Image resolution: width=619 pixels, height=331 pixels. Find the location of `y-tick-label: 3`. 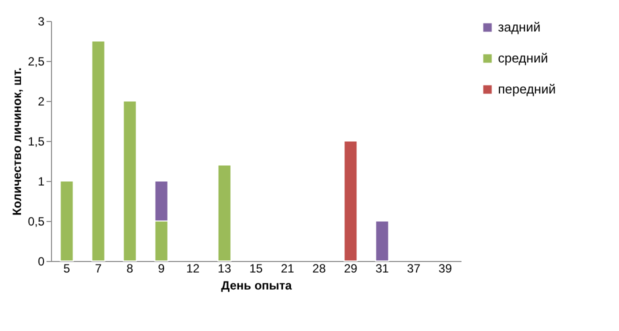

y-tick-label: 3 is located at coordinates (41, 21).